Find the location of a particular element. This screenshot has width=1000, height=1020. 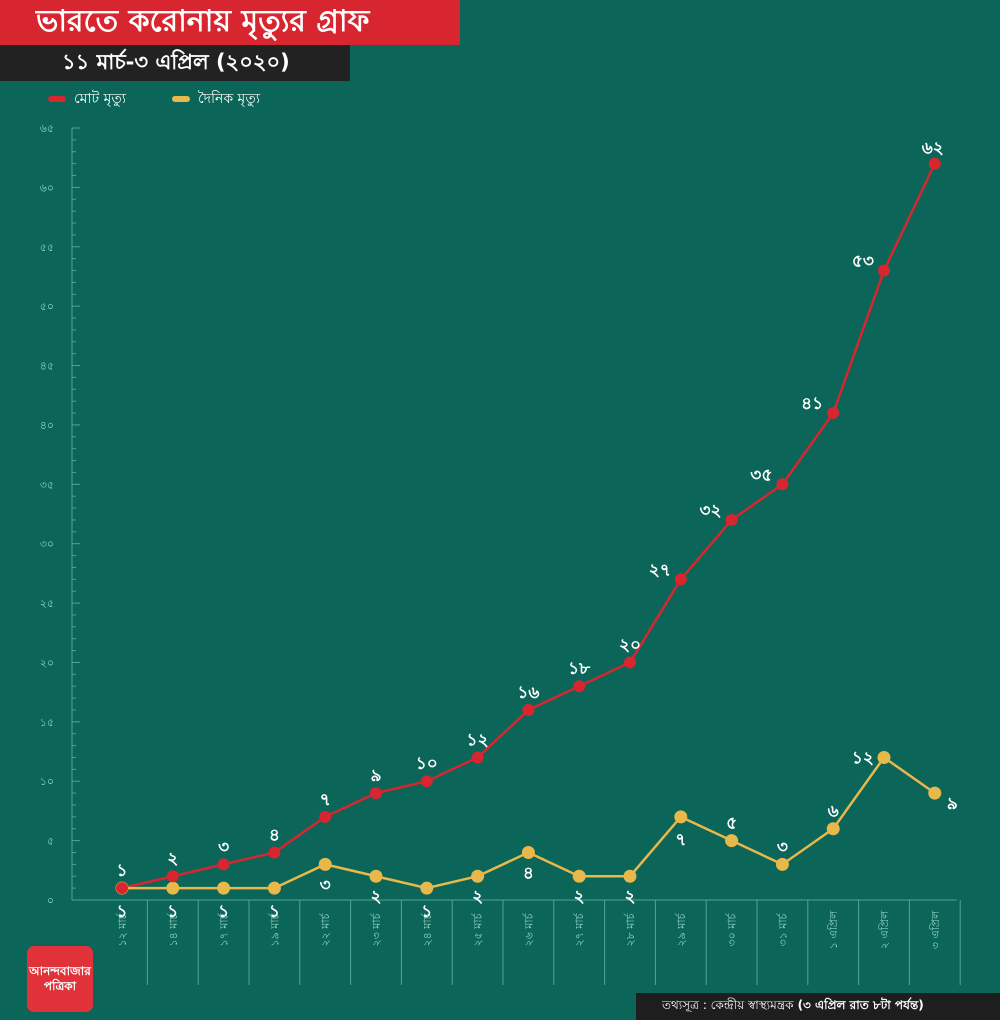

publisher-logo: আনন্দবাজার পত্রিকা is located at coordinates (60, 979).